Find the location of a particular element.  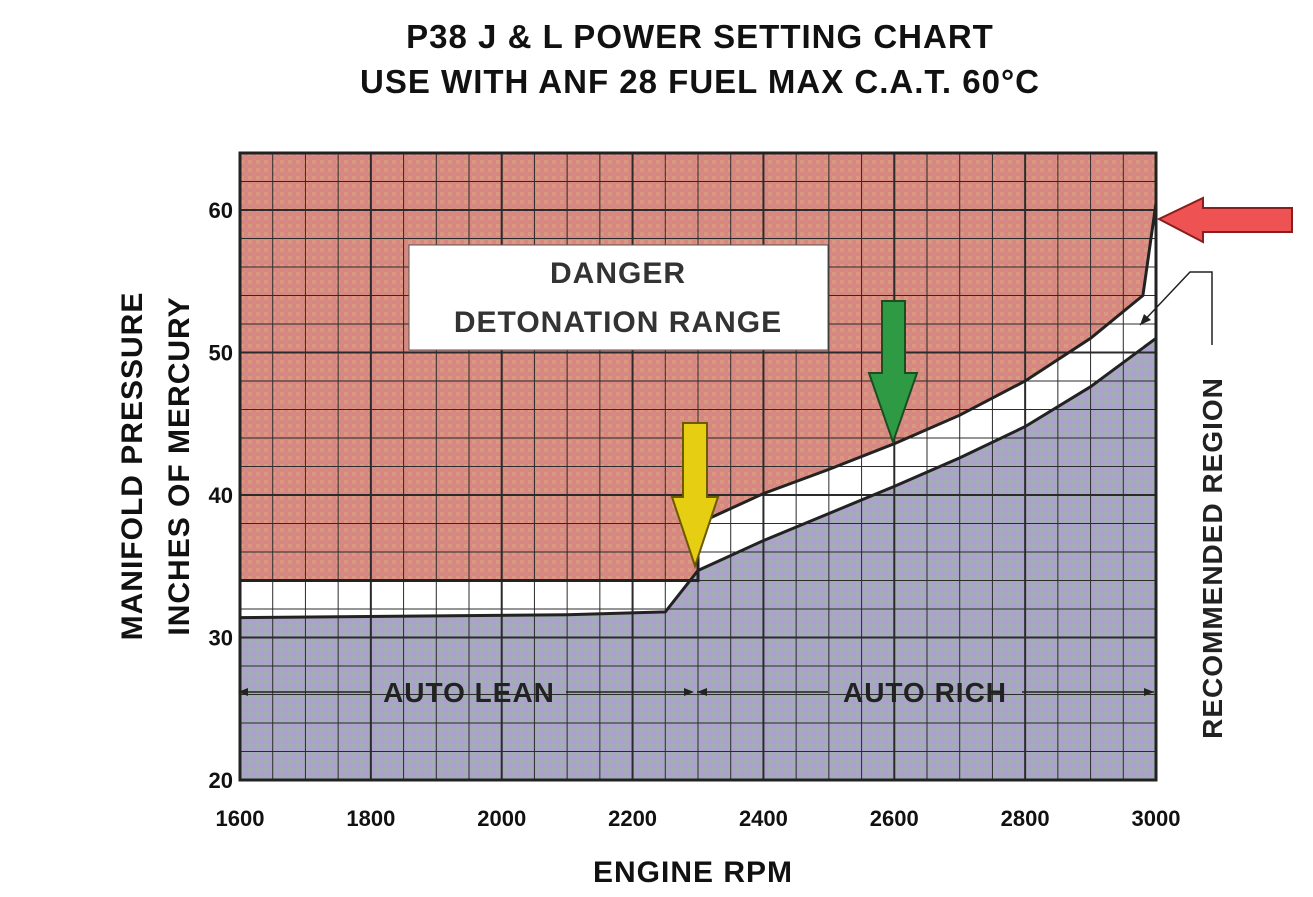

auto-lean-annotation: AUTO LEAN is located at coordinates (466, 692).